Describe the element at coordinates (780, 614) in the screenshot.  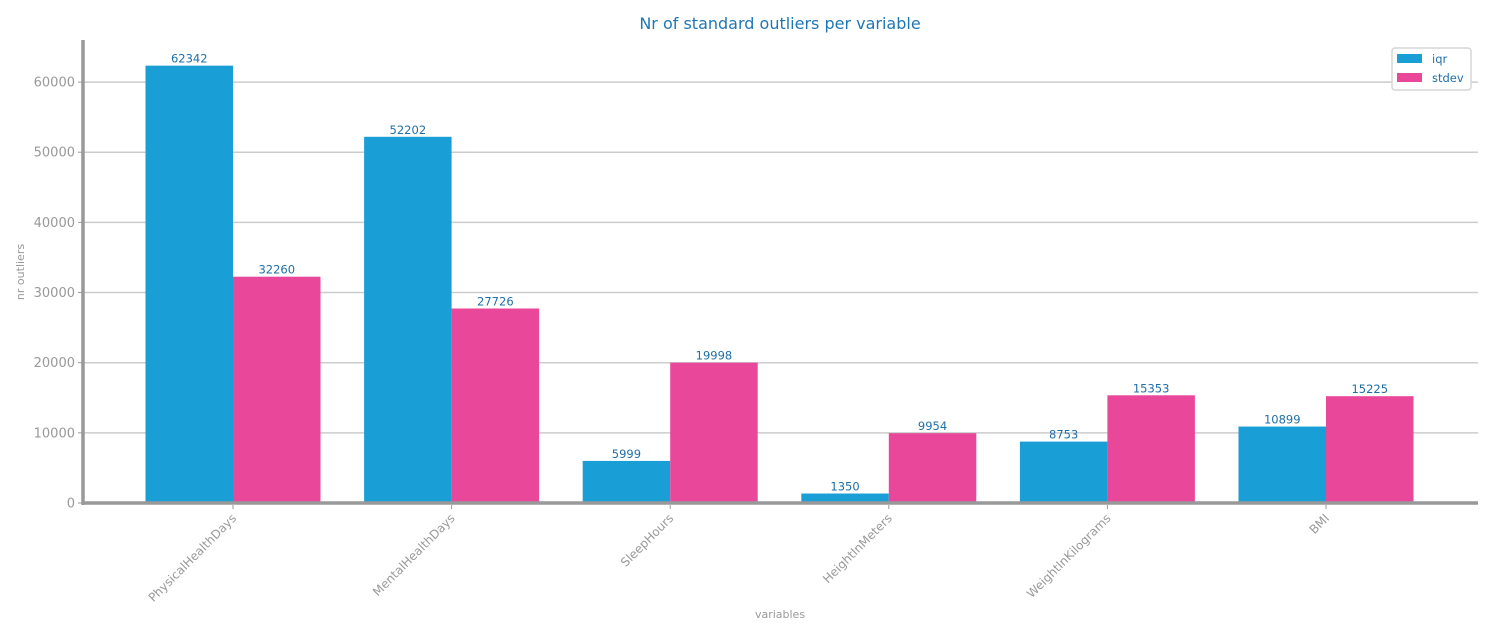
I see `x-axis-label: variables` at that location.